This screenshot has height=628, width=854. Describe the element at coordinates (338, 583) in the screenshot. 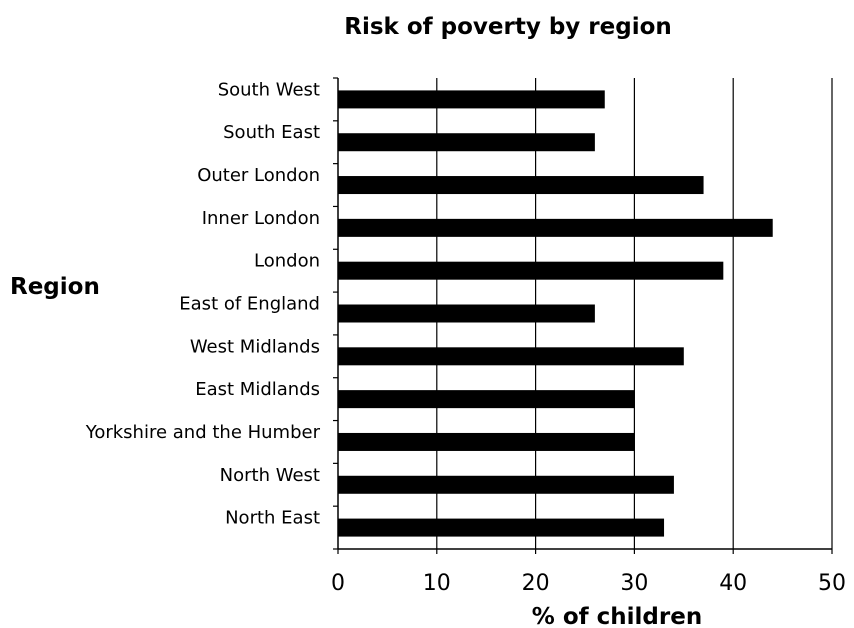

I see `x-tick-label: 0` at that location.